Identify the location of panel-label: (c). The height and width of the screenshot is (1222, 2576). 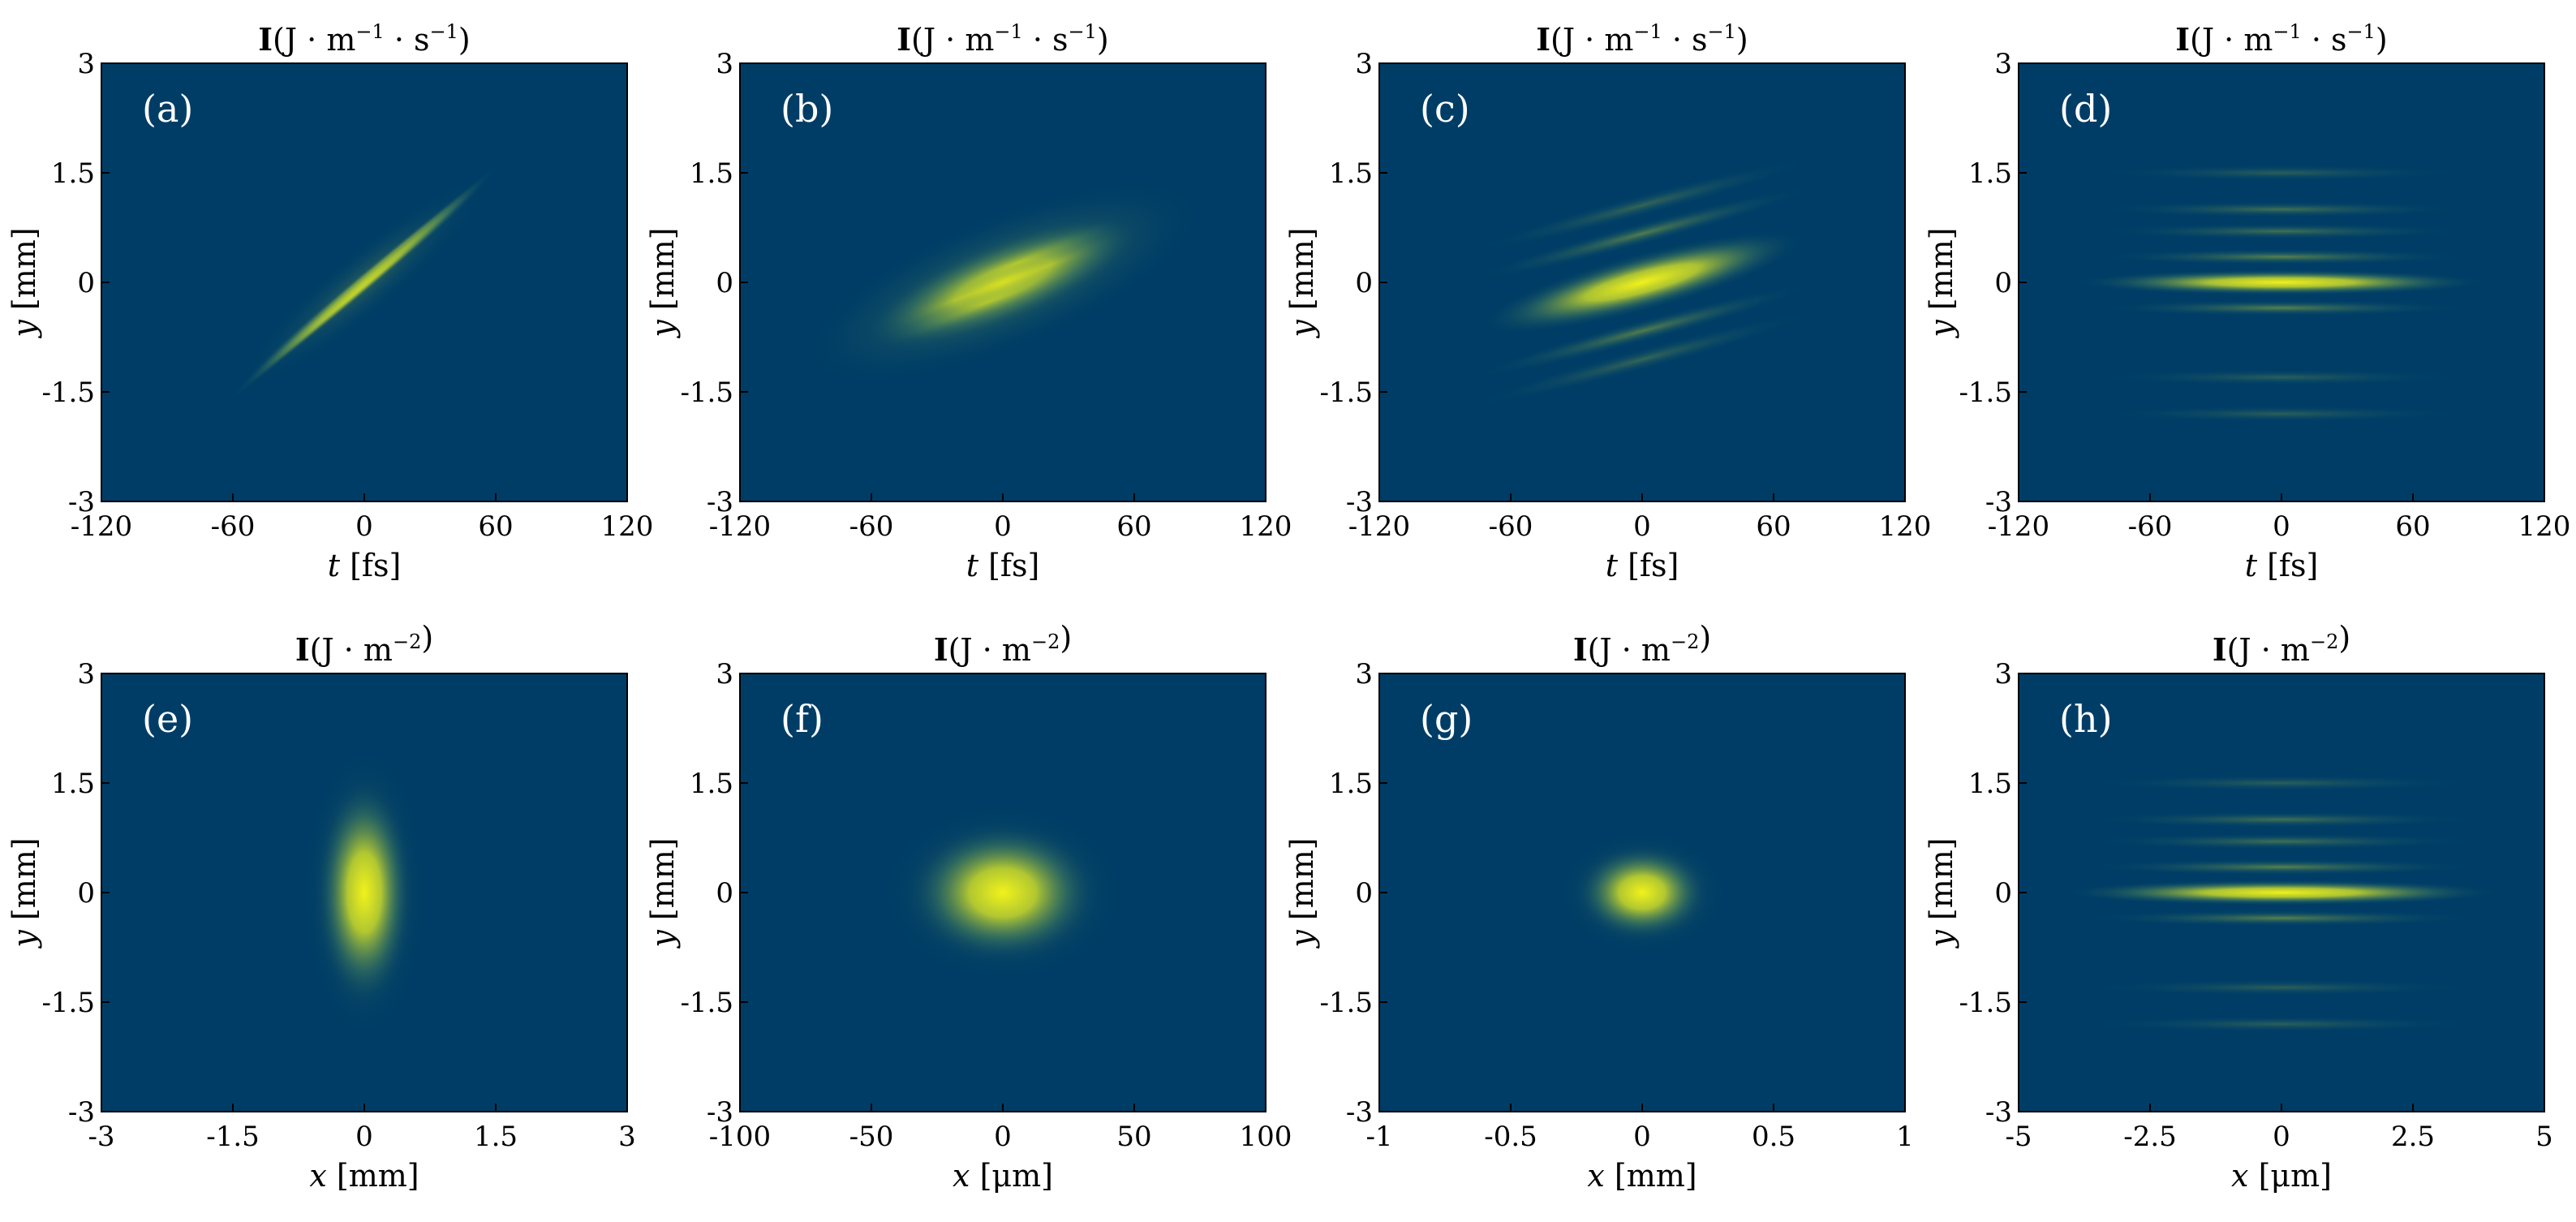
(1445, 109).